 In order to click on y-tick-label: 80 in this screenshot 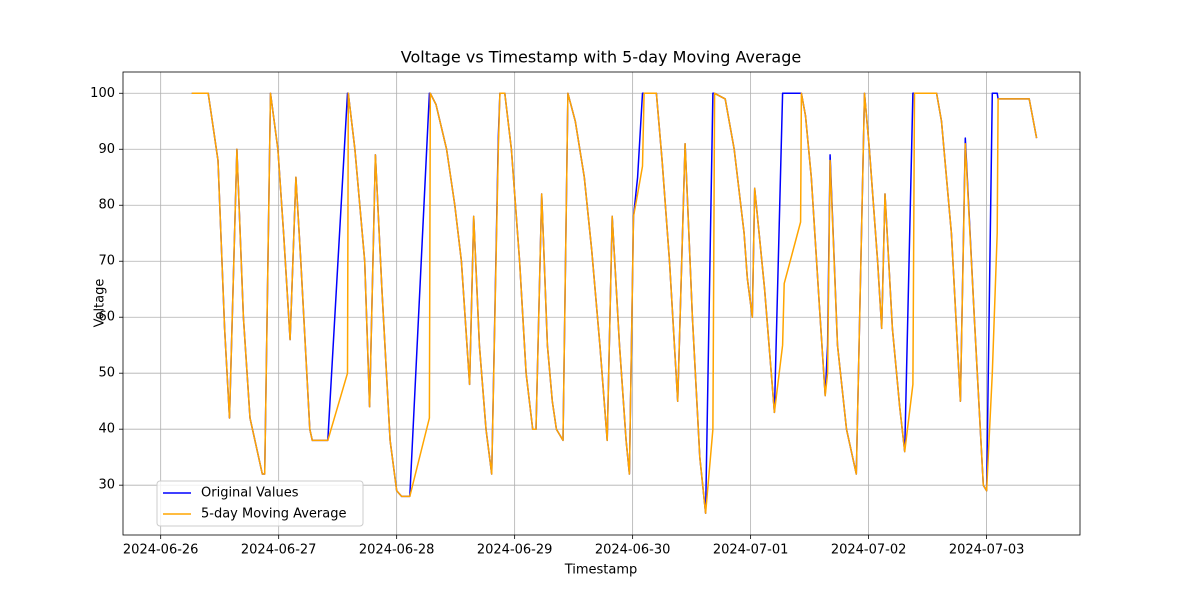, I will do `click(106, 205)`.